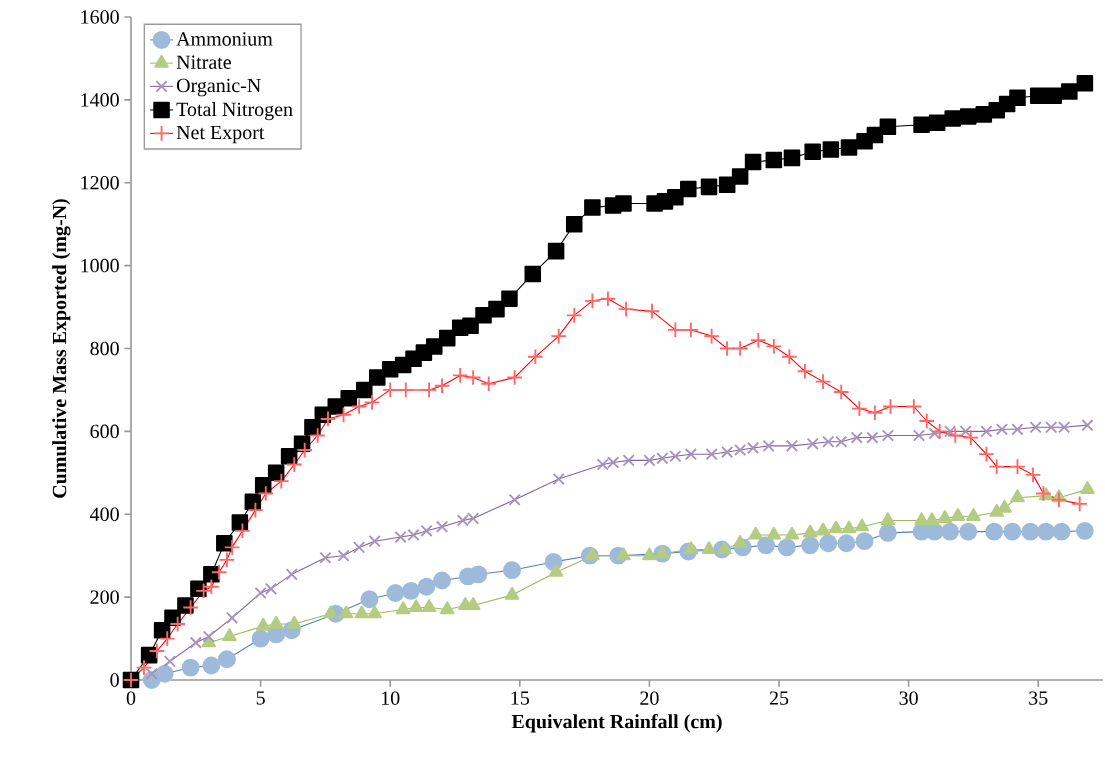  Describe the element at coordinates (1038, 698) in the screenshot. I see `x-tick-label: 35` at that location.